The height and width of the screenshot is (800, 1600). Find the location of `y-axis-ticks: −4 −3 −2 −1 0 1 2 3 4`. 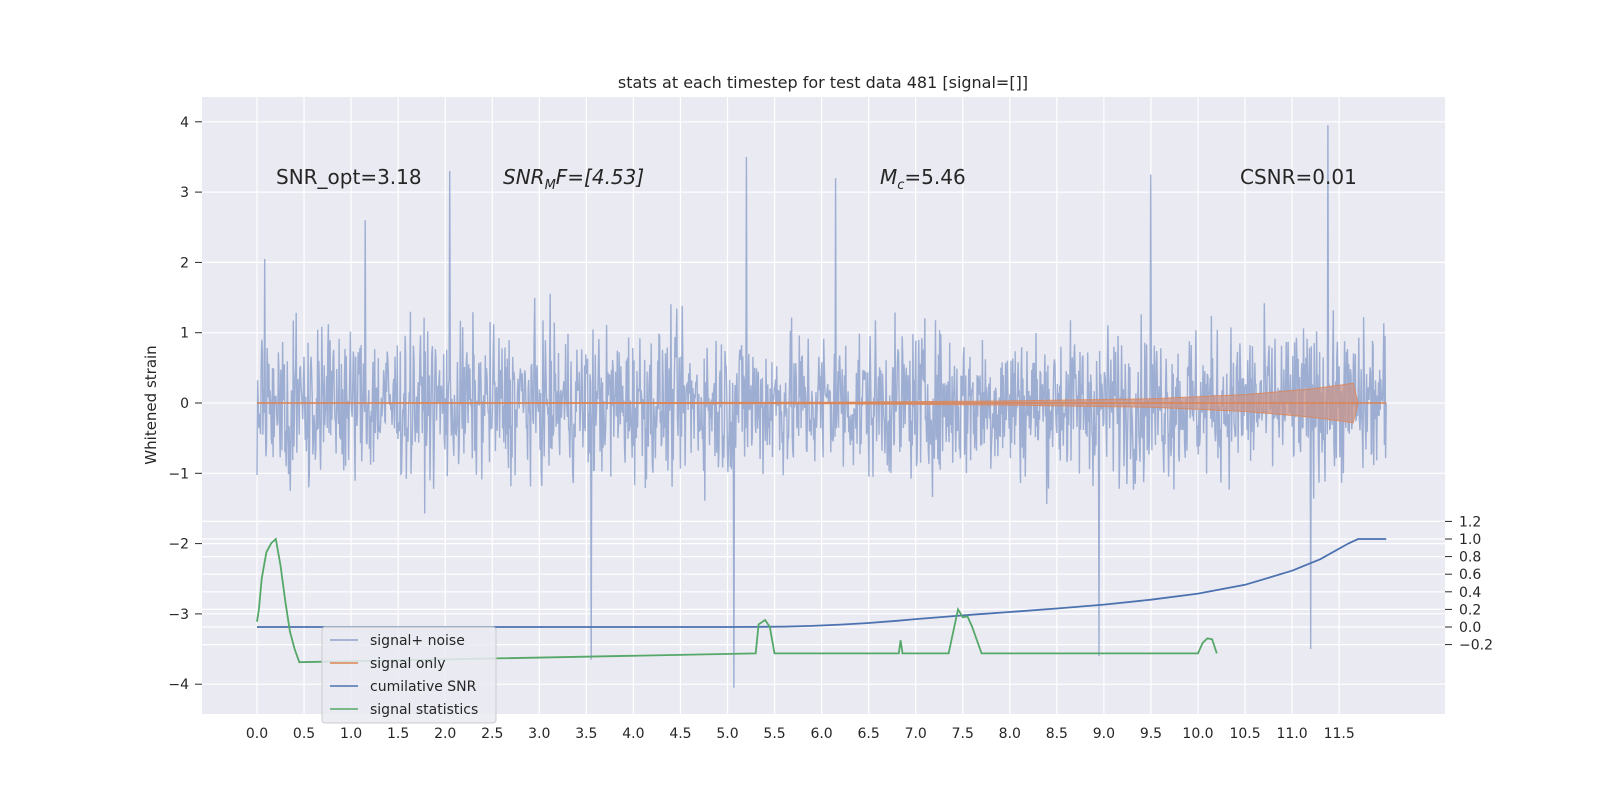

y-axis-ticks: −4 −3 −2 −1 0 1 2 3 4 is located at coordinates (185, 404).